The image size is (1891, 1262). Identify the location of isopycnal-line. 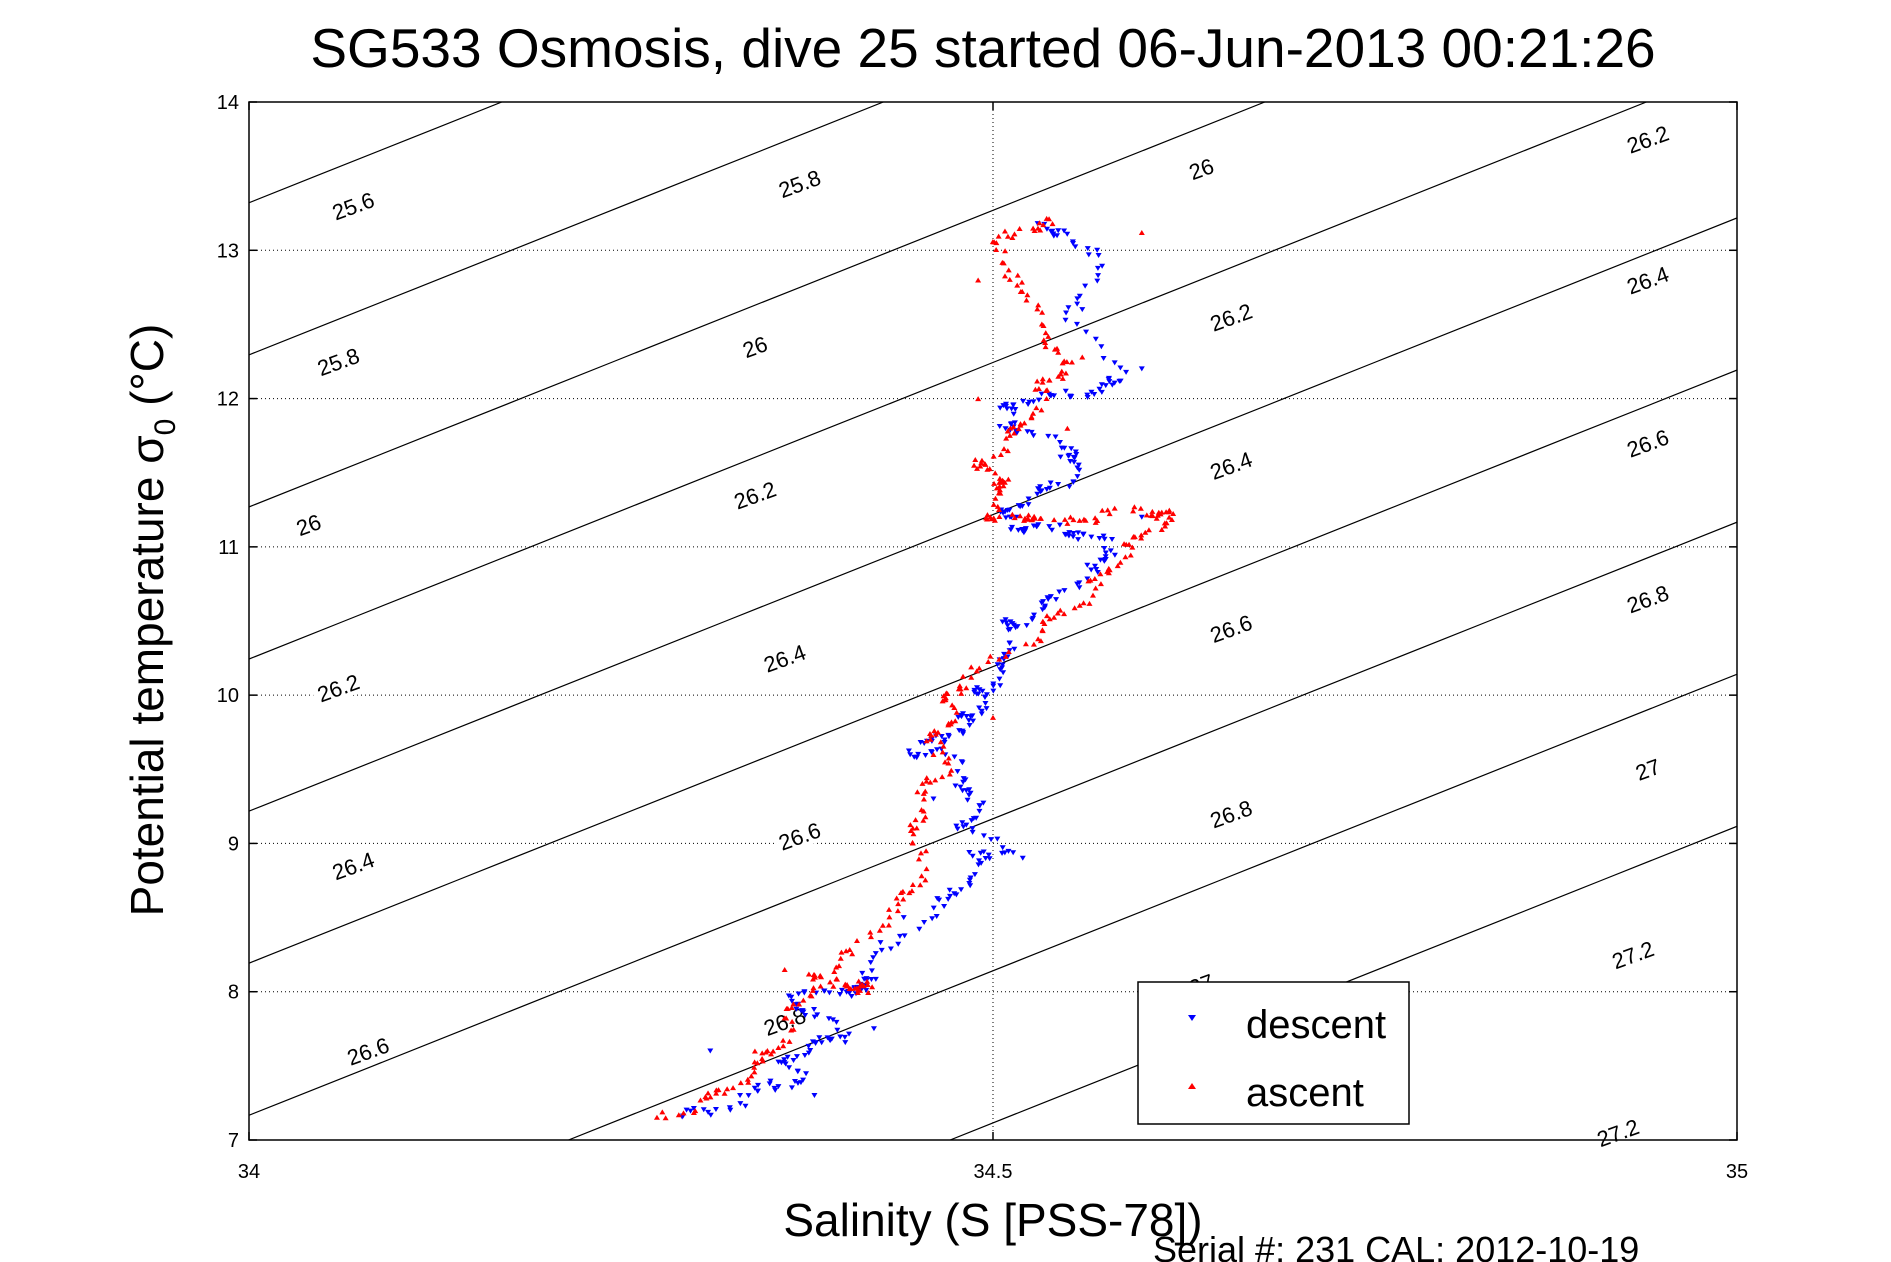
(1342, 982).